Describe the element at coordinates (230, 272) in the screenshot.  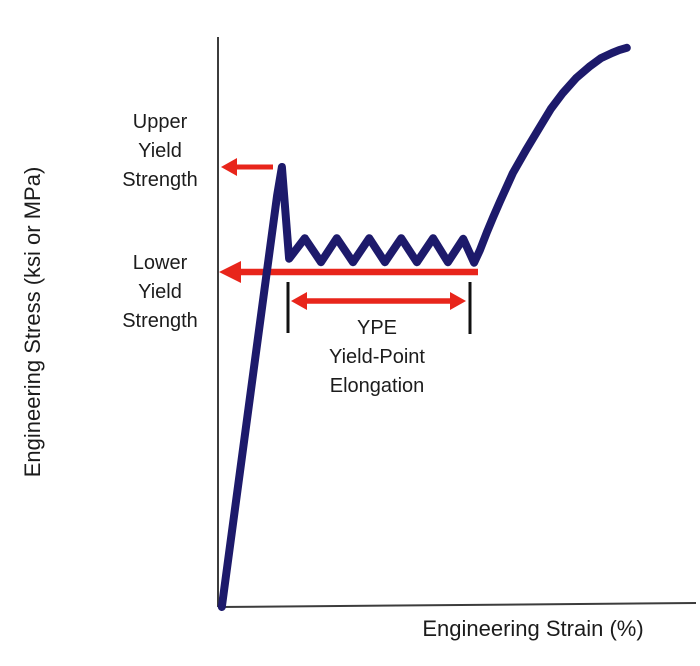
I see `lower-yield-arrowhead-icon` at that location.